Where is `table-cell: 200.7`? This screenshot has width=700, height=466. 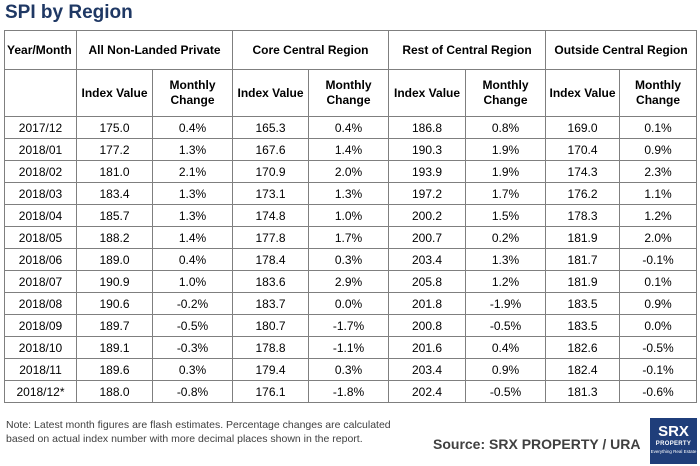 table-cell: 200.7 is located at coordinates (427, 237).